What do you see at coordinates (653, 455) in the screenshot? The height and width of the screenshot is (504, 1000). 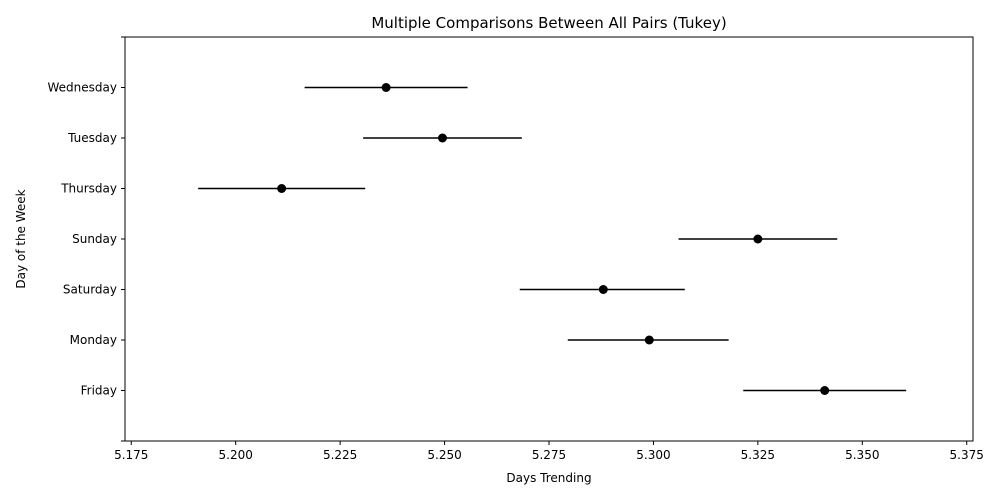 I see `x-tick-label: 5.300` at bounding box center [653, 455].